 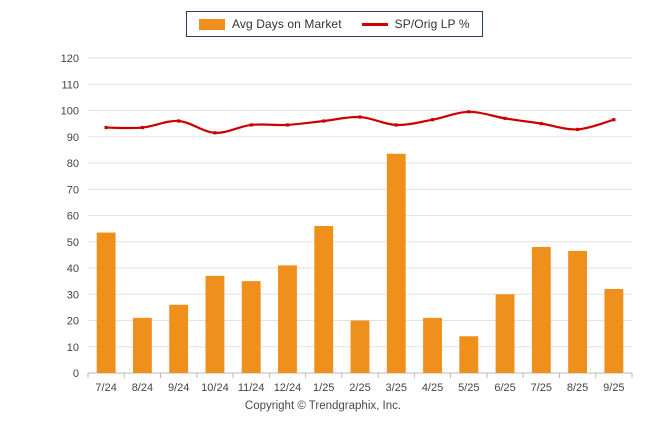 I want to click on x-axis-label-2-25: 2/25, so click(x=359, y=388).